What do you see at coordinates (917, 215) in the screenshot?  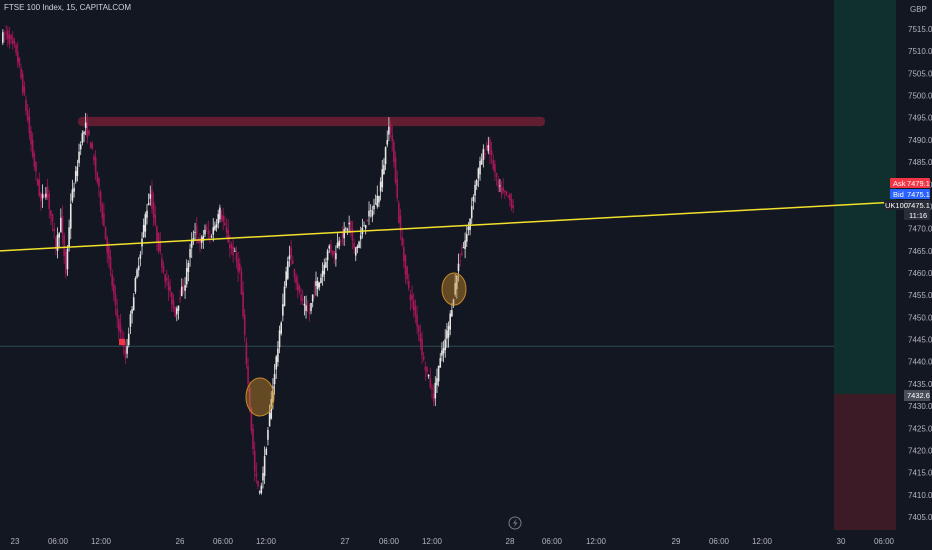 I see `countdown-bg` at bounding box center [917, 215].